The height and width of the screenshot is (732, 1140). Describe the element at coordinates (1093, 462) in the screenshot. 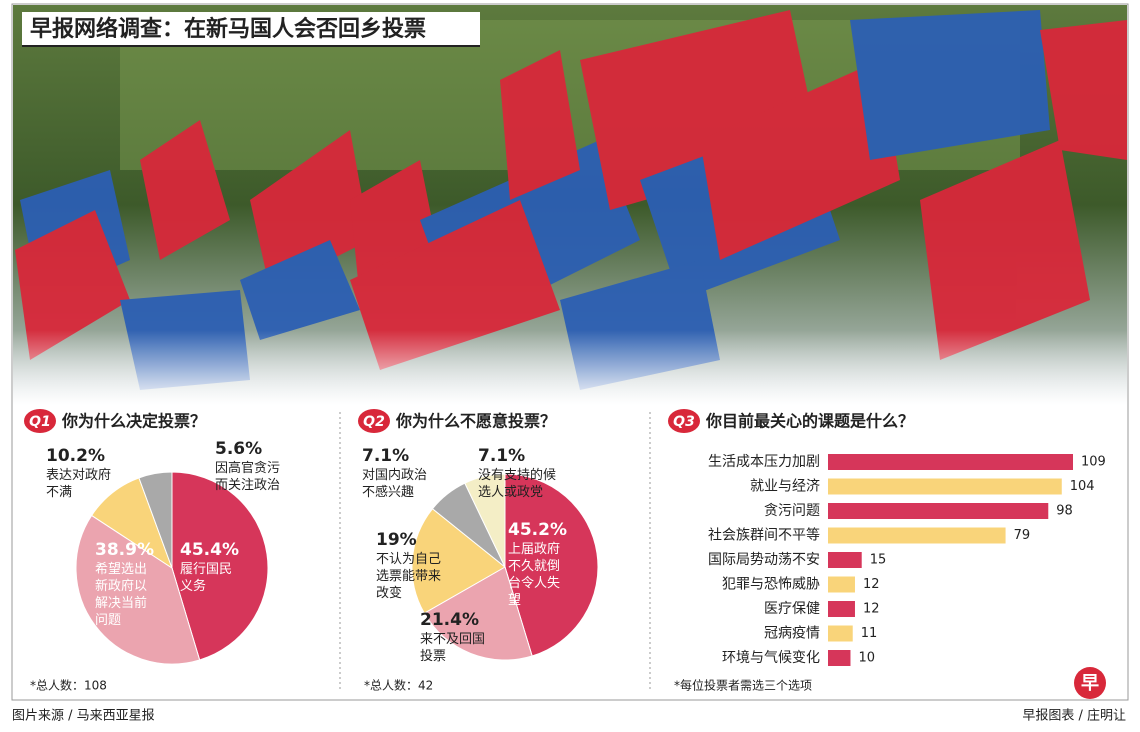

I see `value-label: 109` at that location.